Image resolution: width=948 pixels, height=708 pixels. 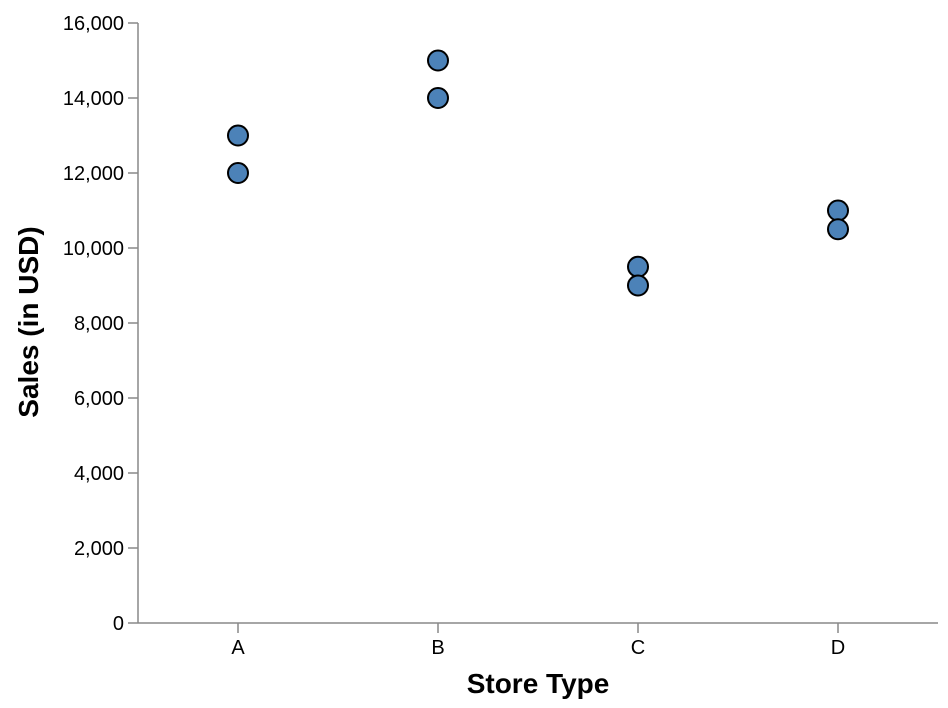 I want to click on y-tick-label: 16,000, so click(x=93, y=24).